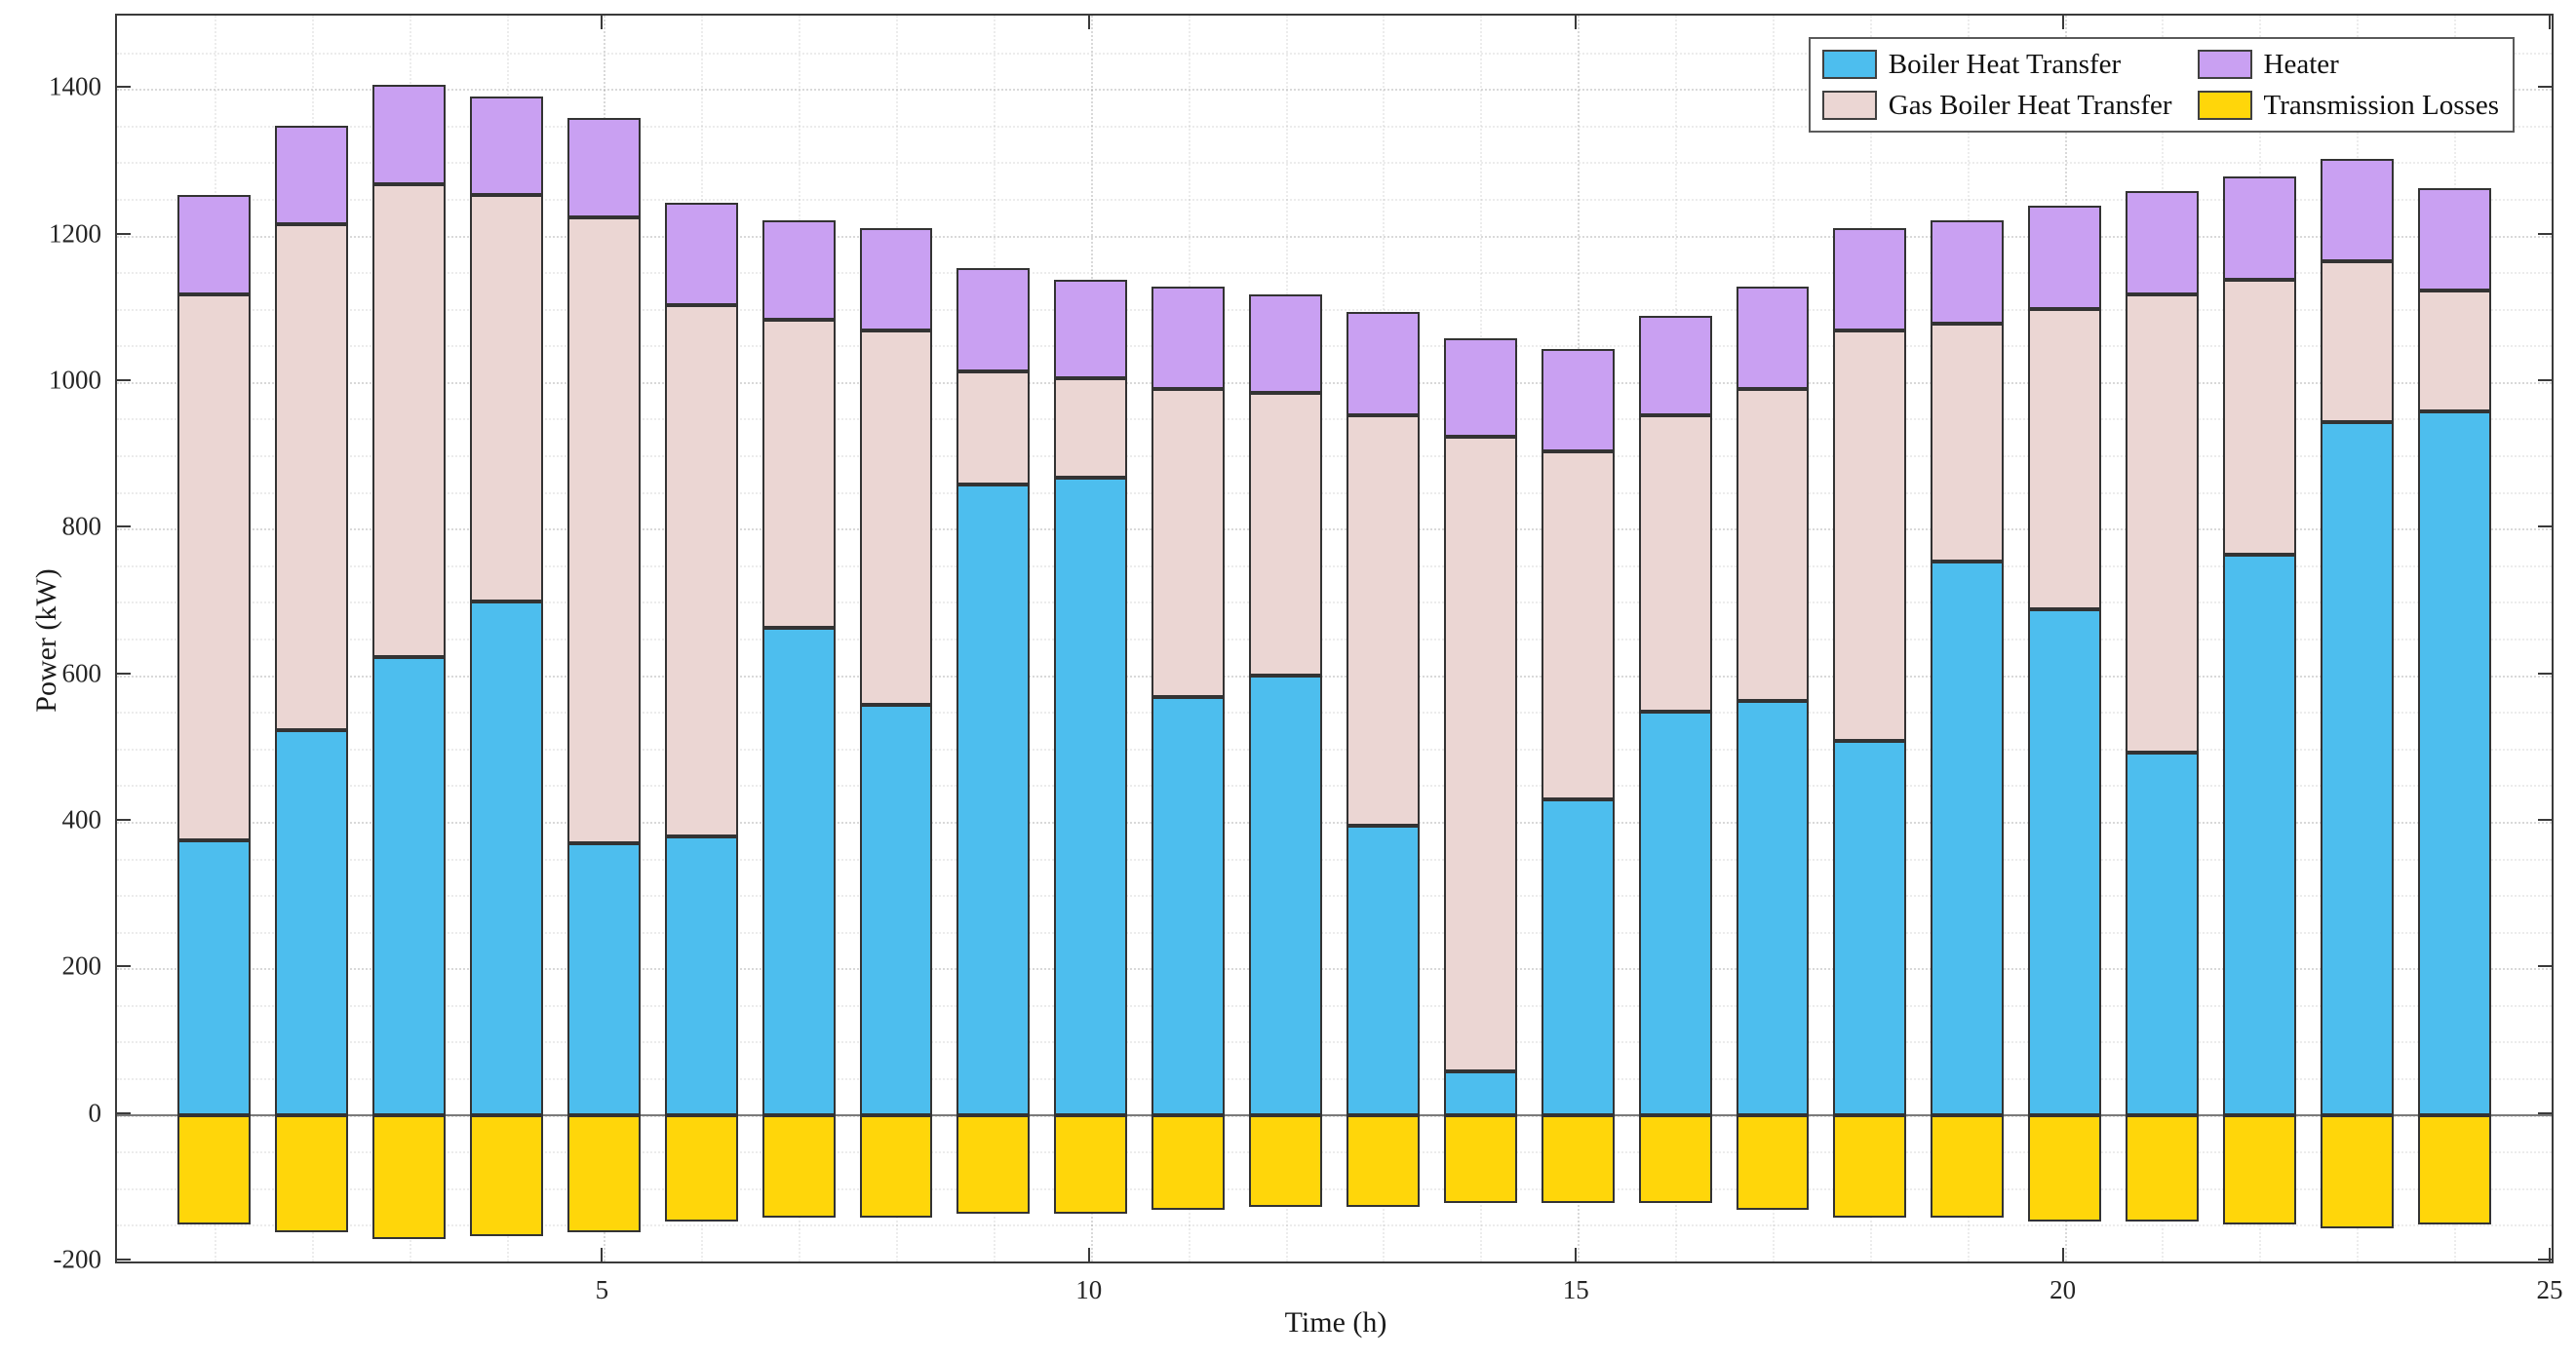 This screenshot has height=1358, width=2576. I want to click on bar-segment-heater-h12, so click(1285, 343).